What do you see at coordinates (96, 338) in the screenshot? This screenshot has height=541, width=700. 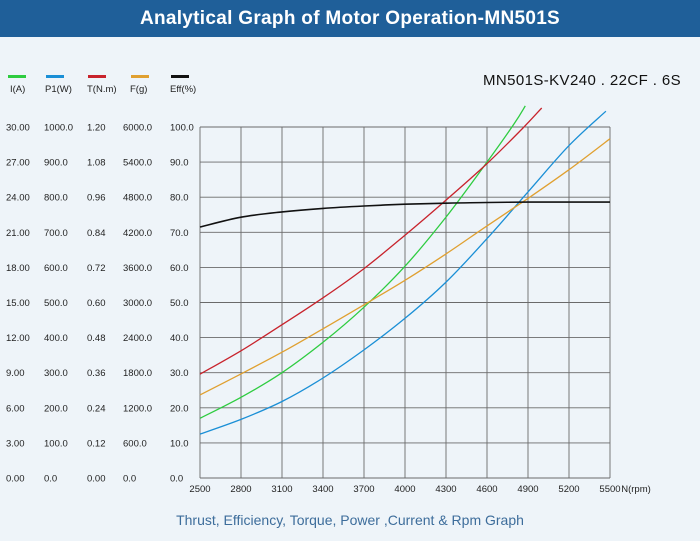 I see `y-tick-label-T: 0.48` at bounding box center [96, 338].